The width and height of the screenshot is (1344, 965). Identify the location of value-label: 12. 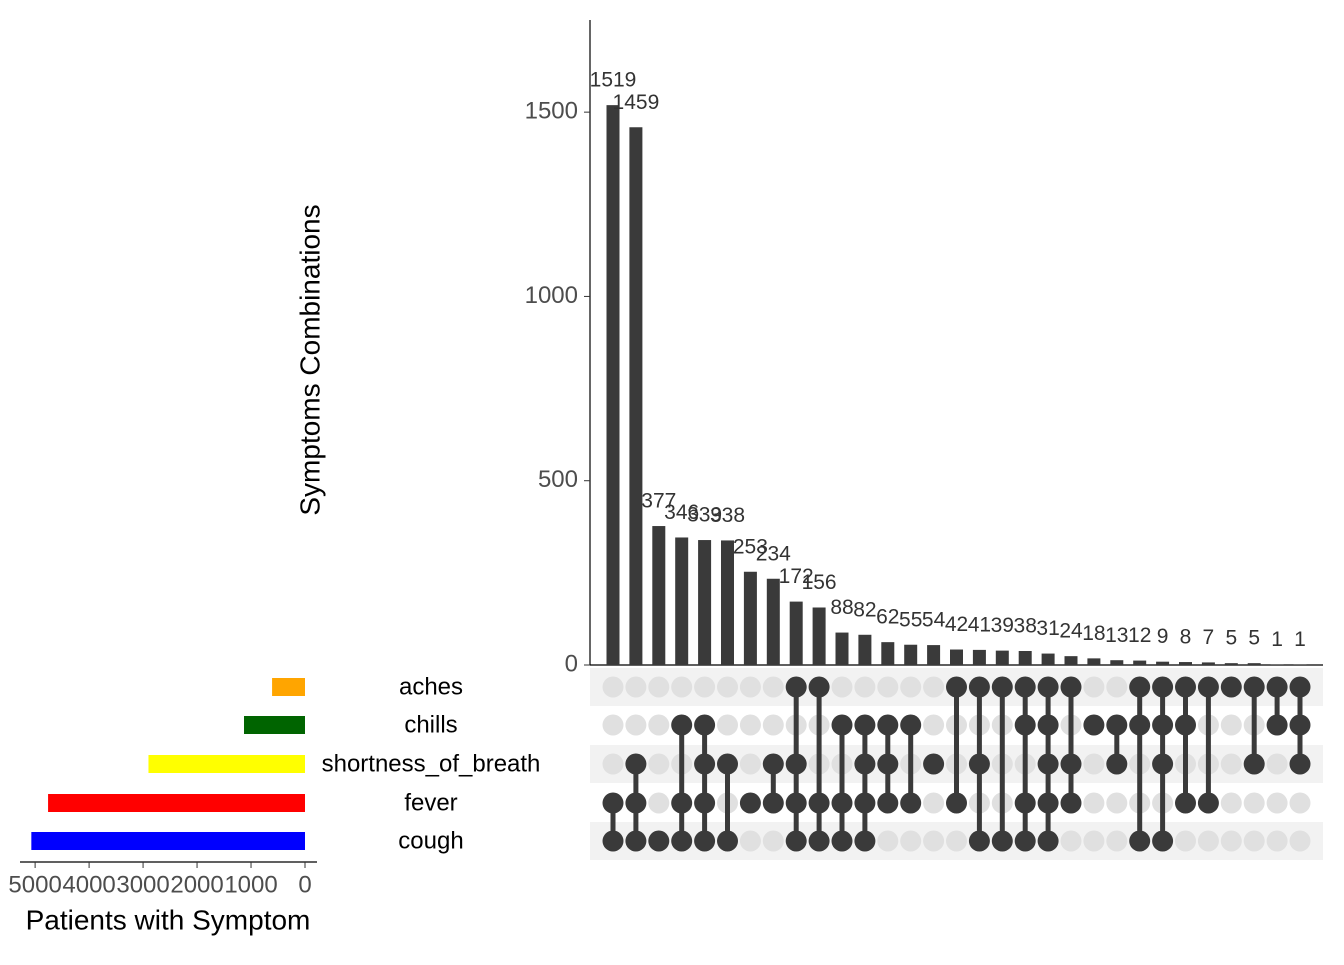
(1139, 635).